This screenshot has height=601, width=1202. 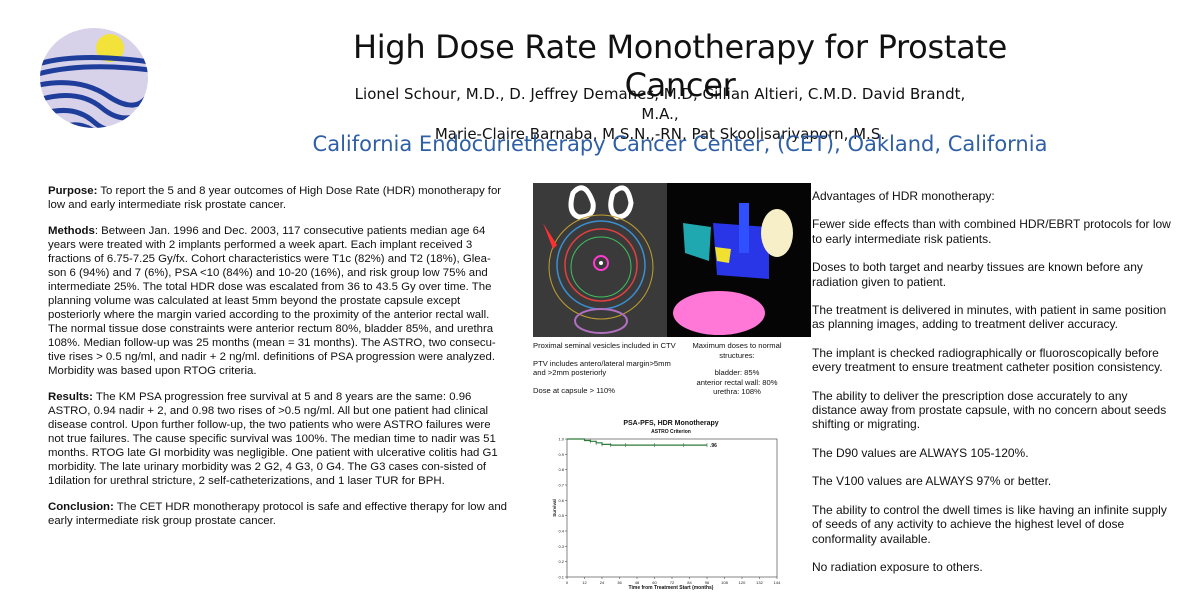 I want to click on advantage-item: The D90 values are ALWAYS 105-120%., so click(x=920, y=452).